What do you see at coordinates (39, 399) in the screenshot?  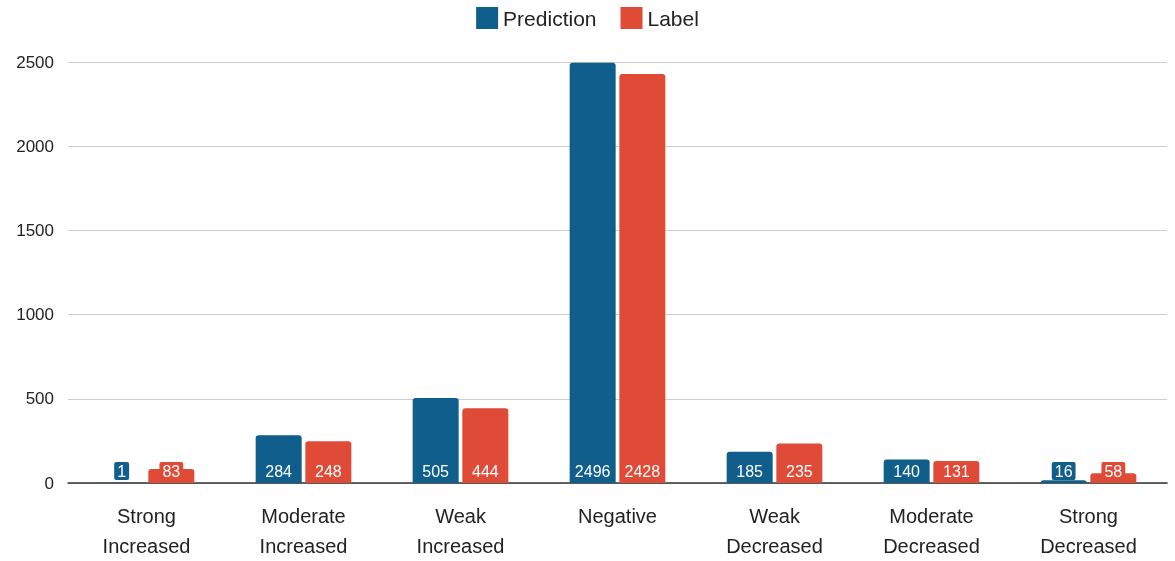 I see `y-tick-label: 500` at bounding box center [39, 399].